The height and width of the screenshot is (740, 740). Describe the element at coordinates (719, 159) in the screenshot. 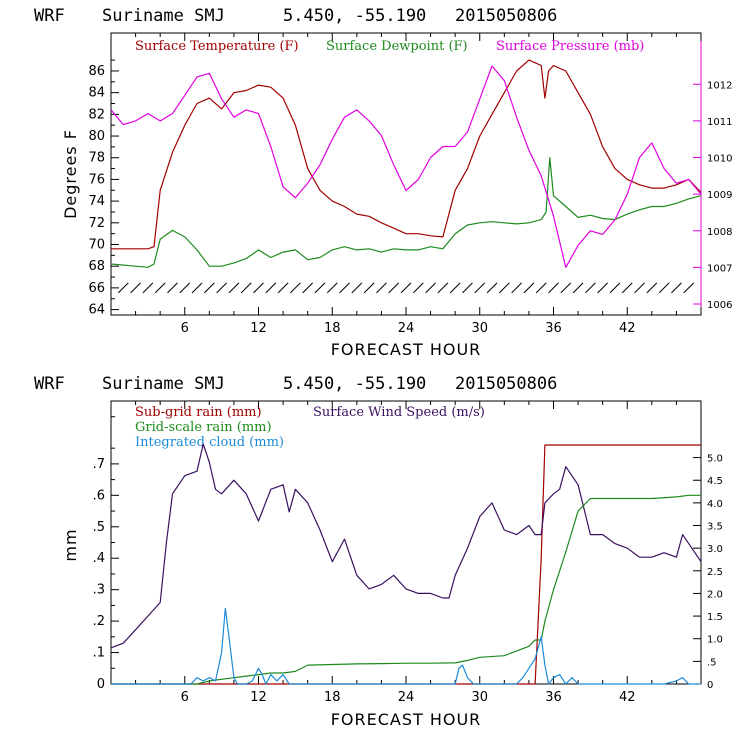

I see `top-y2-tick-label: 1010` at that location.